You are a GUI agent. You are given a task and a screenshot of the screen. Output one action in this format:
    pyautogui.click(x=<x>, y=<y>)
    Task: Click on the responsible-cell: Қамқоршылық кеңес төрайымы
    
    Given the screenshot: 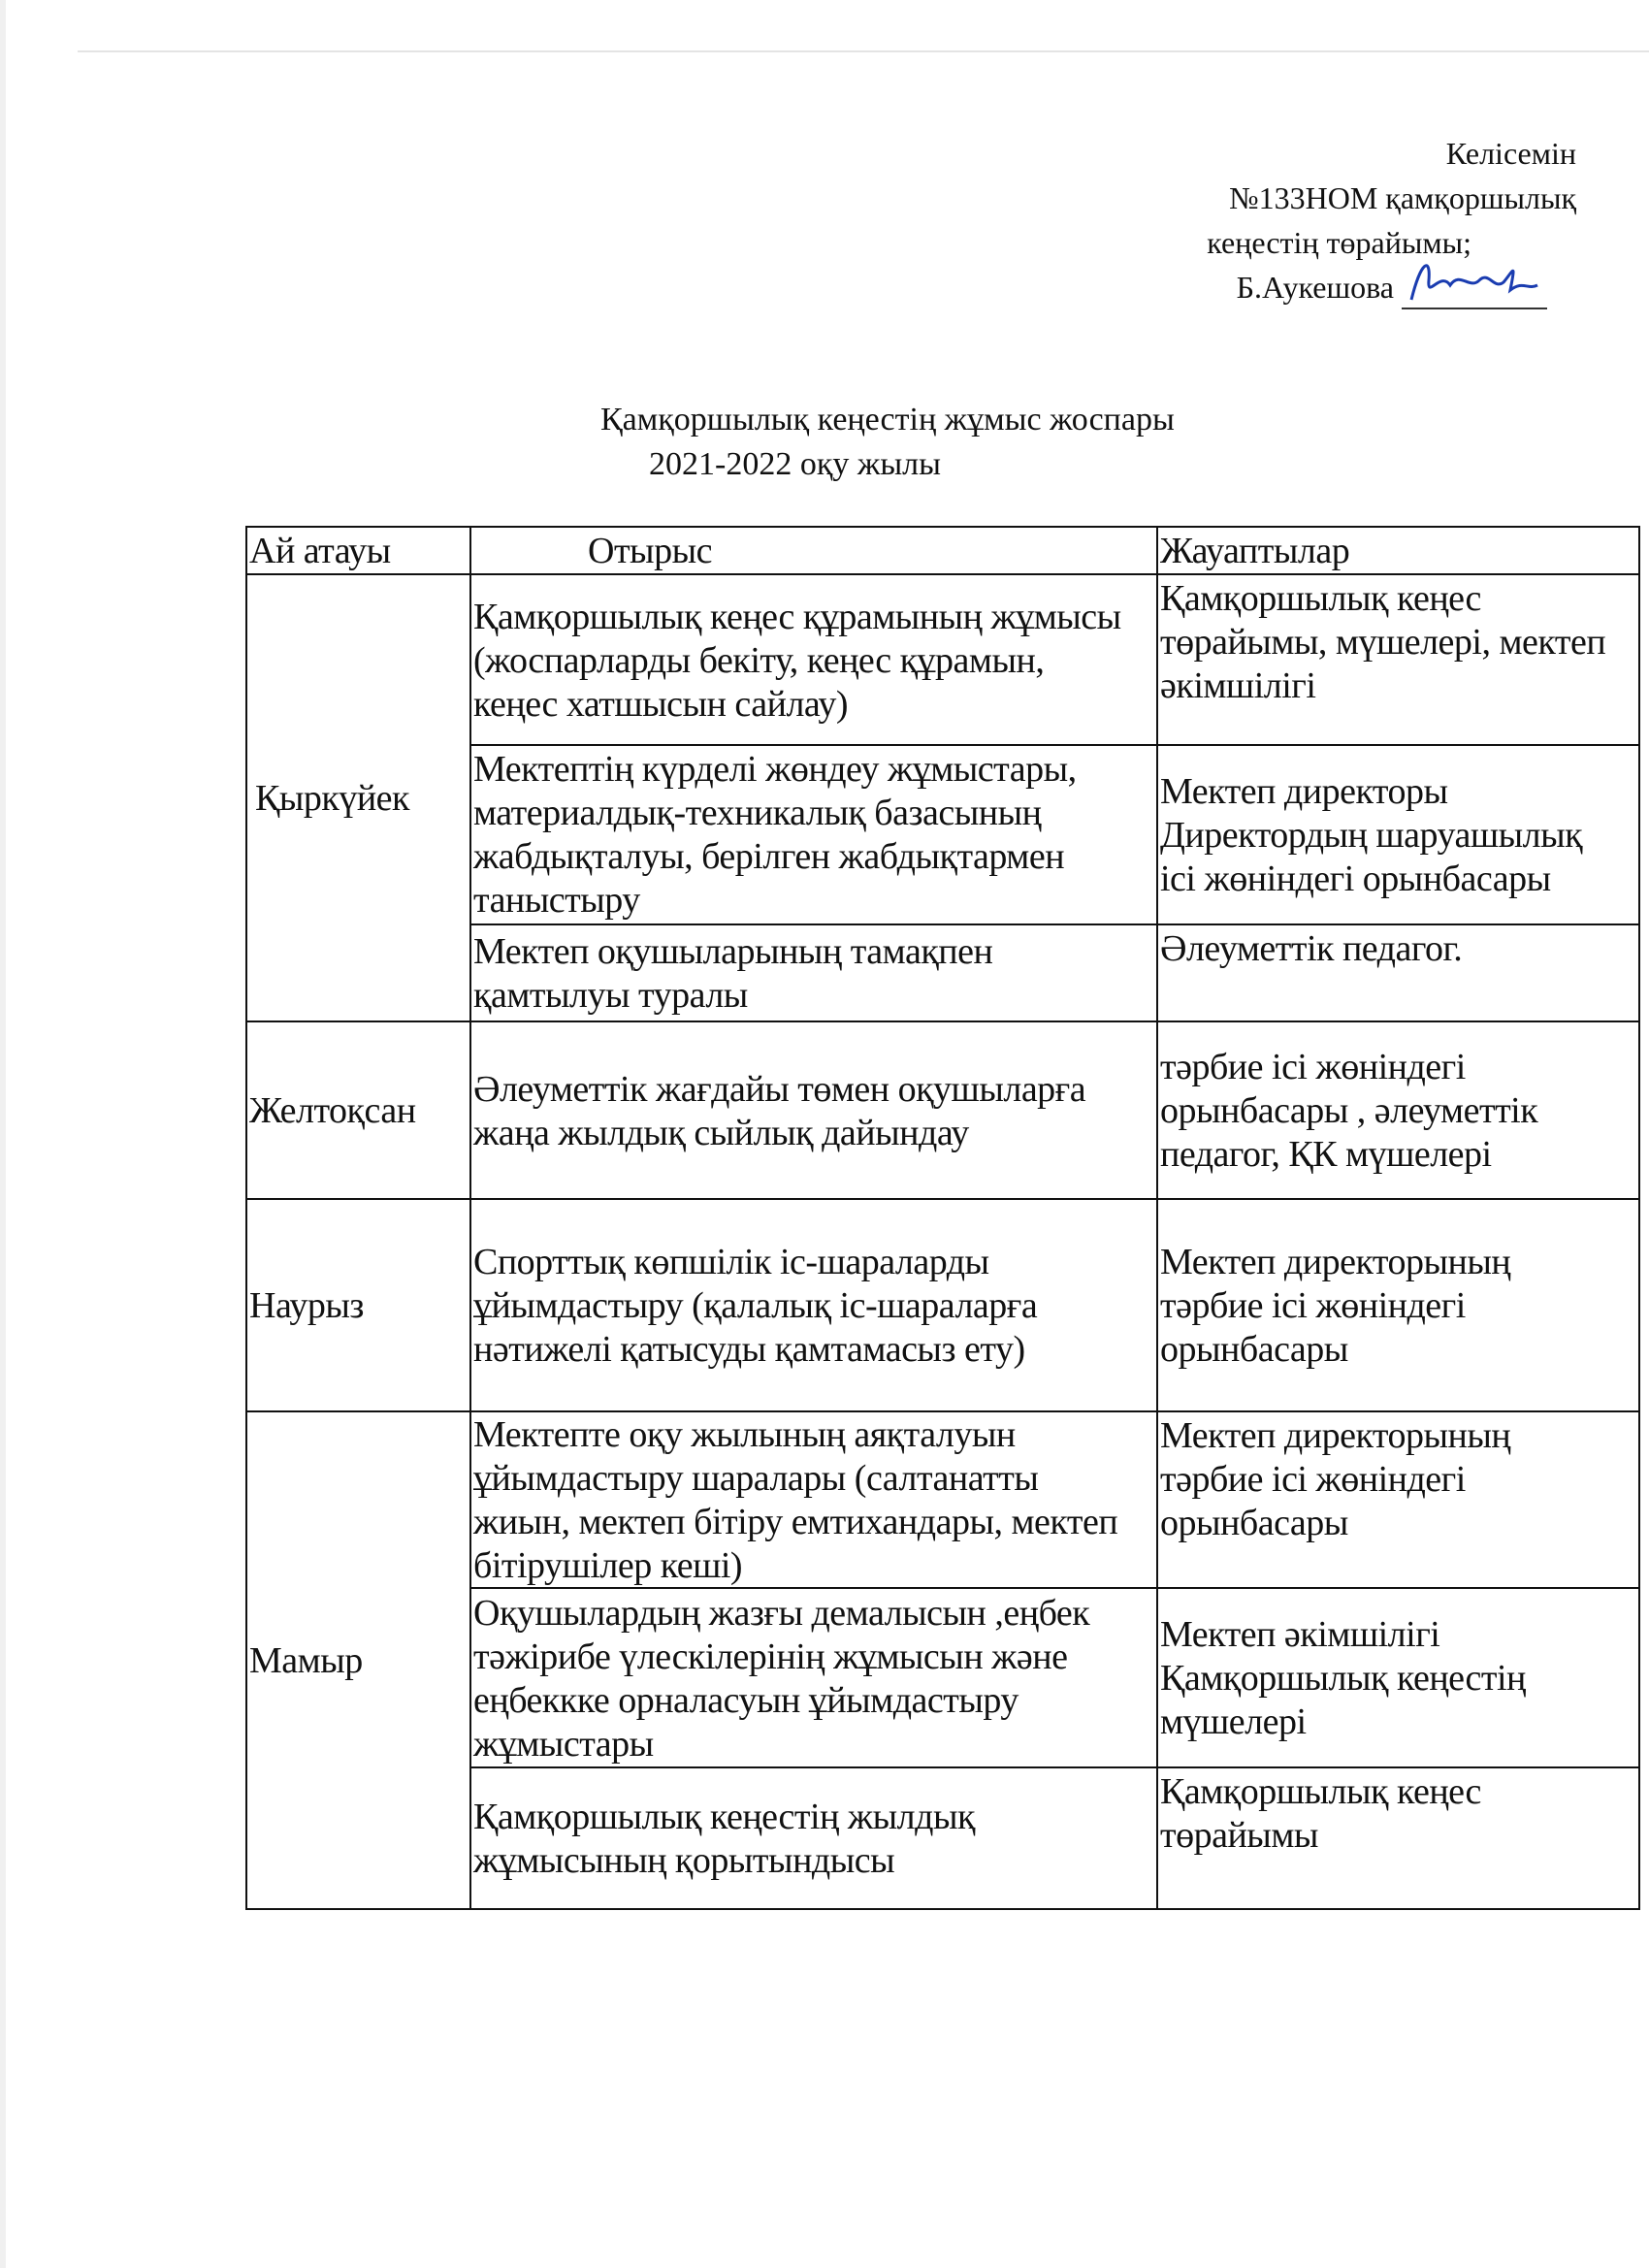 What is the action you would take?
    pyautogui.click(x=1398, y=1838)
    